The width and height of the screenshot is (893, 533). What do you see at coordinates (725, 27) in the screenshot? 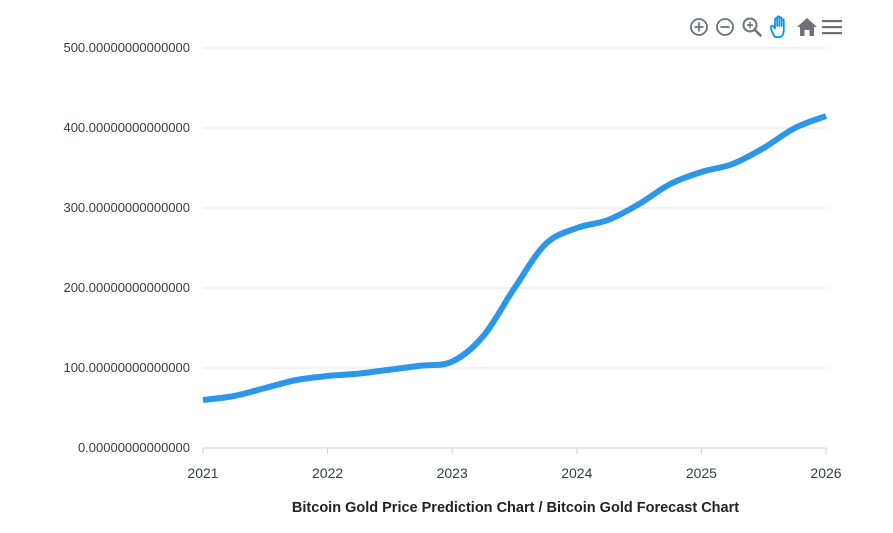
I see `zoom-out-icon` at bounding box center [725, 27].